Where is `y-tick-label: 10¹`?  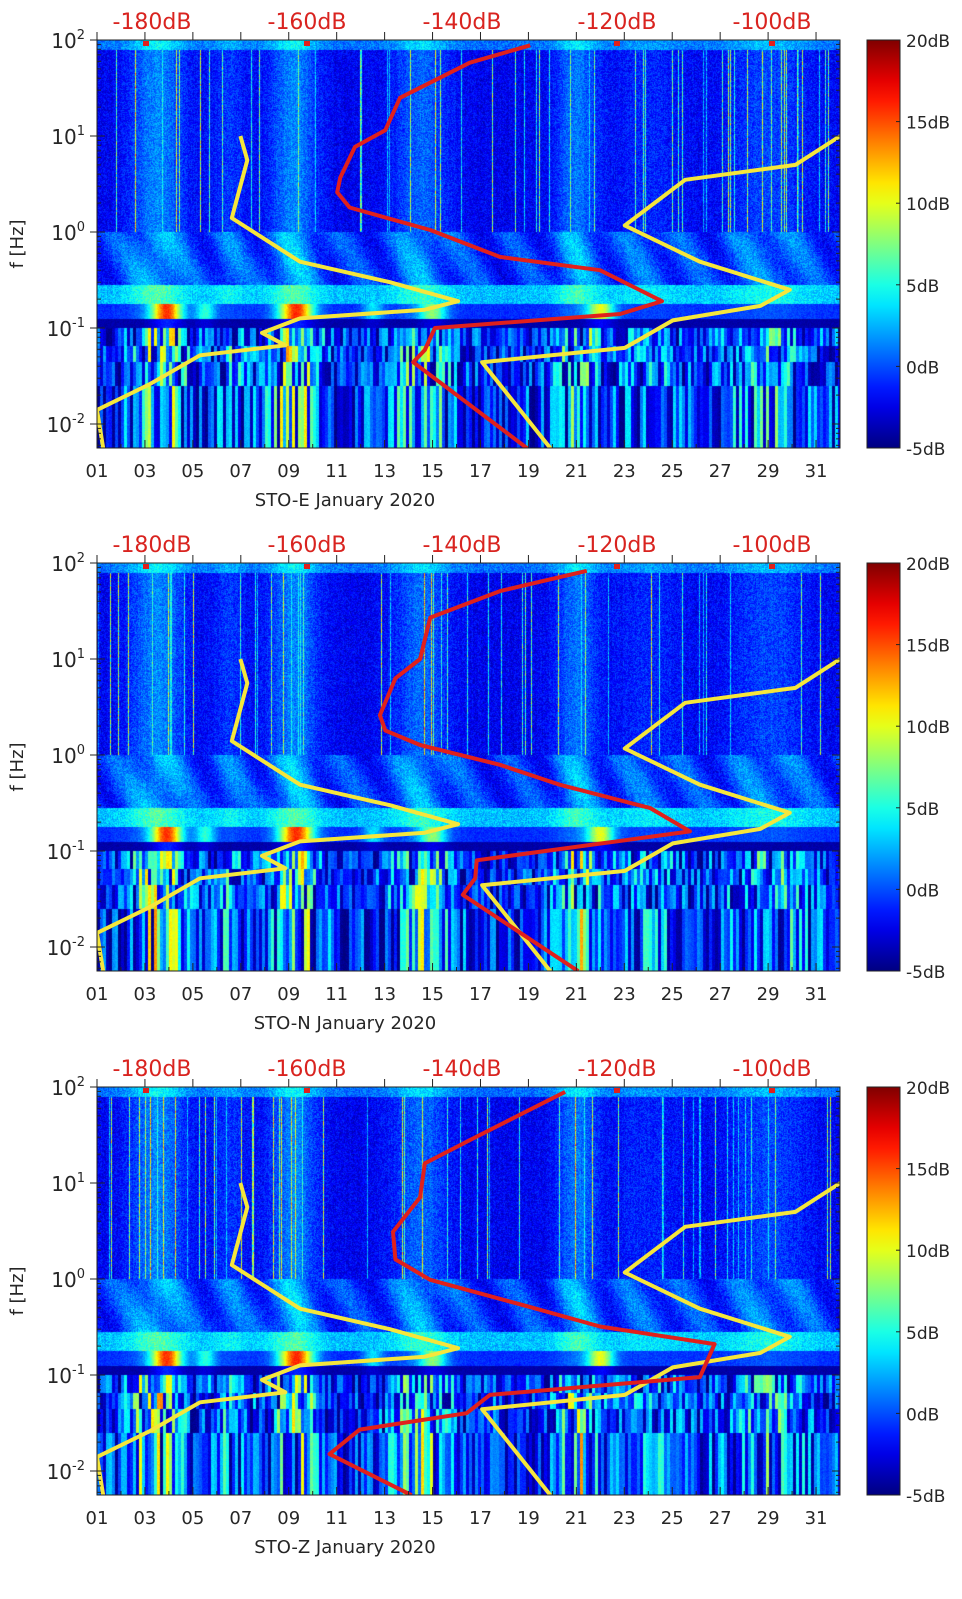 y-tick-label: 10¹ is located at coordinates (68, 659).